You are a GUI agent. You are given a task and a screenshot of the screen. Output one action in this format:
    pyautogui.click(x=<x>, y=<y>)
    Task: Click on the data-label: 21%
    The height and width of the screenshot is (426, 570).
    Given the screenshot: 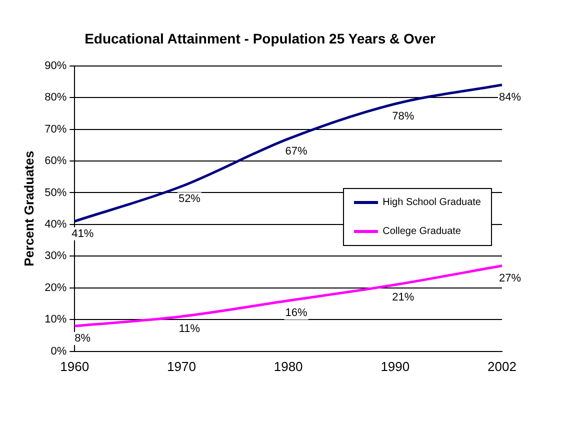 What is the action you would take?
    pyautogui.click(x=403, y=297)
    